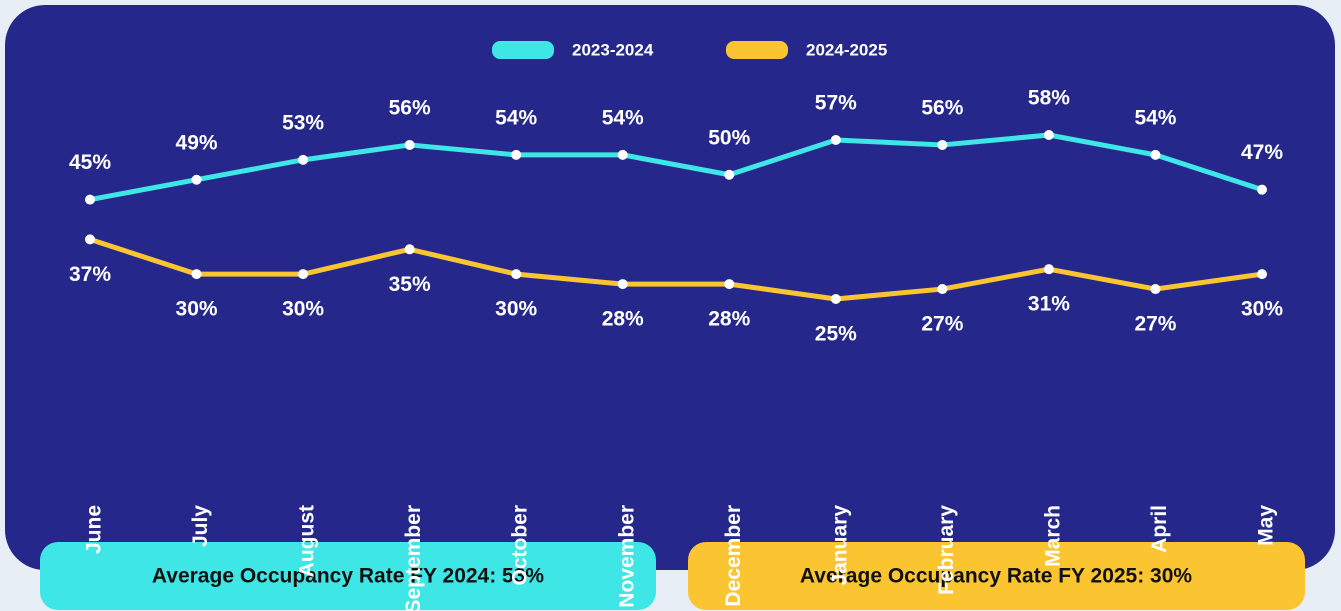 This screenshot has width=1341, height=611. What do you see at coordinates (520, 545) in the screenshot?
I see `x-tick-label: October` at bounding box center [520, 545].